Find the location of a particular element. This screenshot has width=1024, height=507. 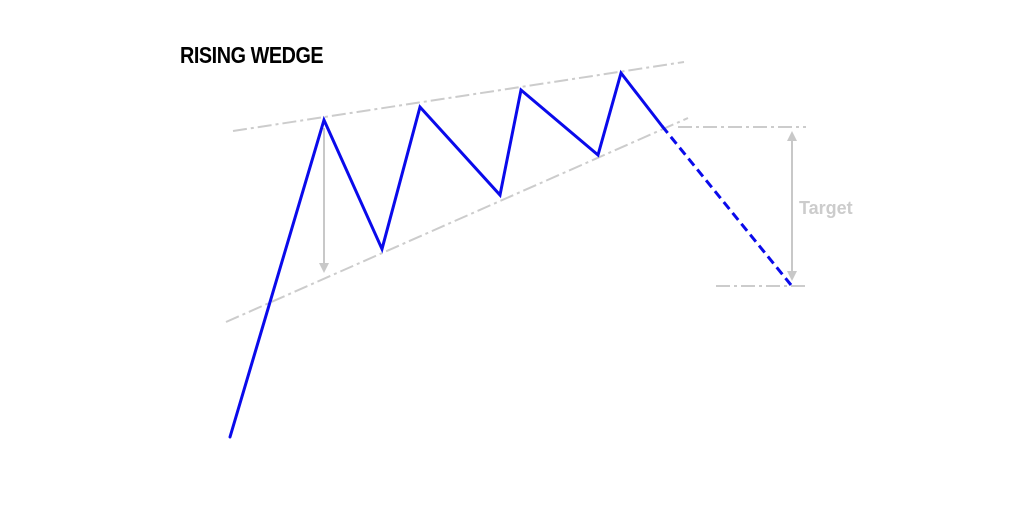

upper-trendline is located at coordinates (458, 96).